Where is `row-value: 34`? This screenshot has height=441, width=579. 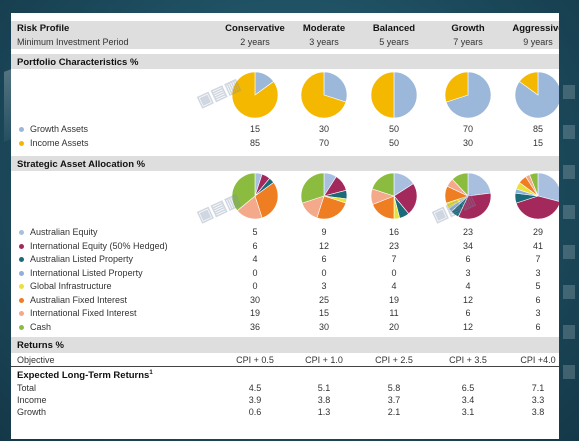 row-value: 34 is located at coordinates (467, 245).